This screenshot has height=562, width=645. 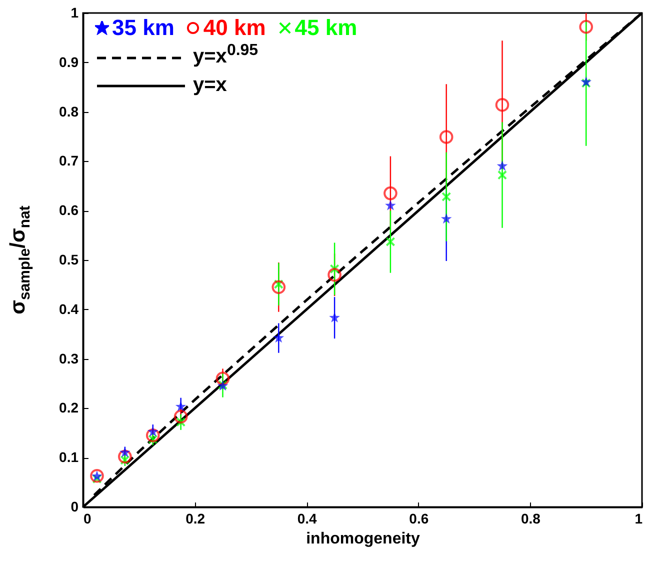 I want to click on y-tick-label: 0.2, so click(x=69, y=408).